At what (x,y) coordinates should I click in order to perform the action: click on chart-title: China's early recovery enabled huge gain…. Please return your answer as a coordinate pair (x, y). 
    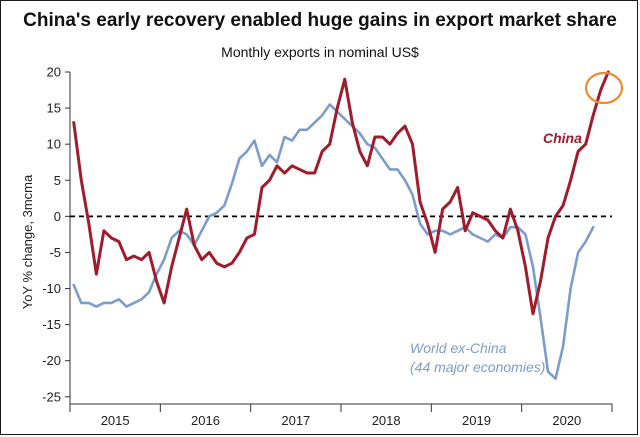
    Looking at the image, I should click on (320, 20).